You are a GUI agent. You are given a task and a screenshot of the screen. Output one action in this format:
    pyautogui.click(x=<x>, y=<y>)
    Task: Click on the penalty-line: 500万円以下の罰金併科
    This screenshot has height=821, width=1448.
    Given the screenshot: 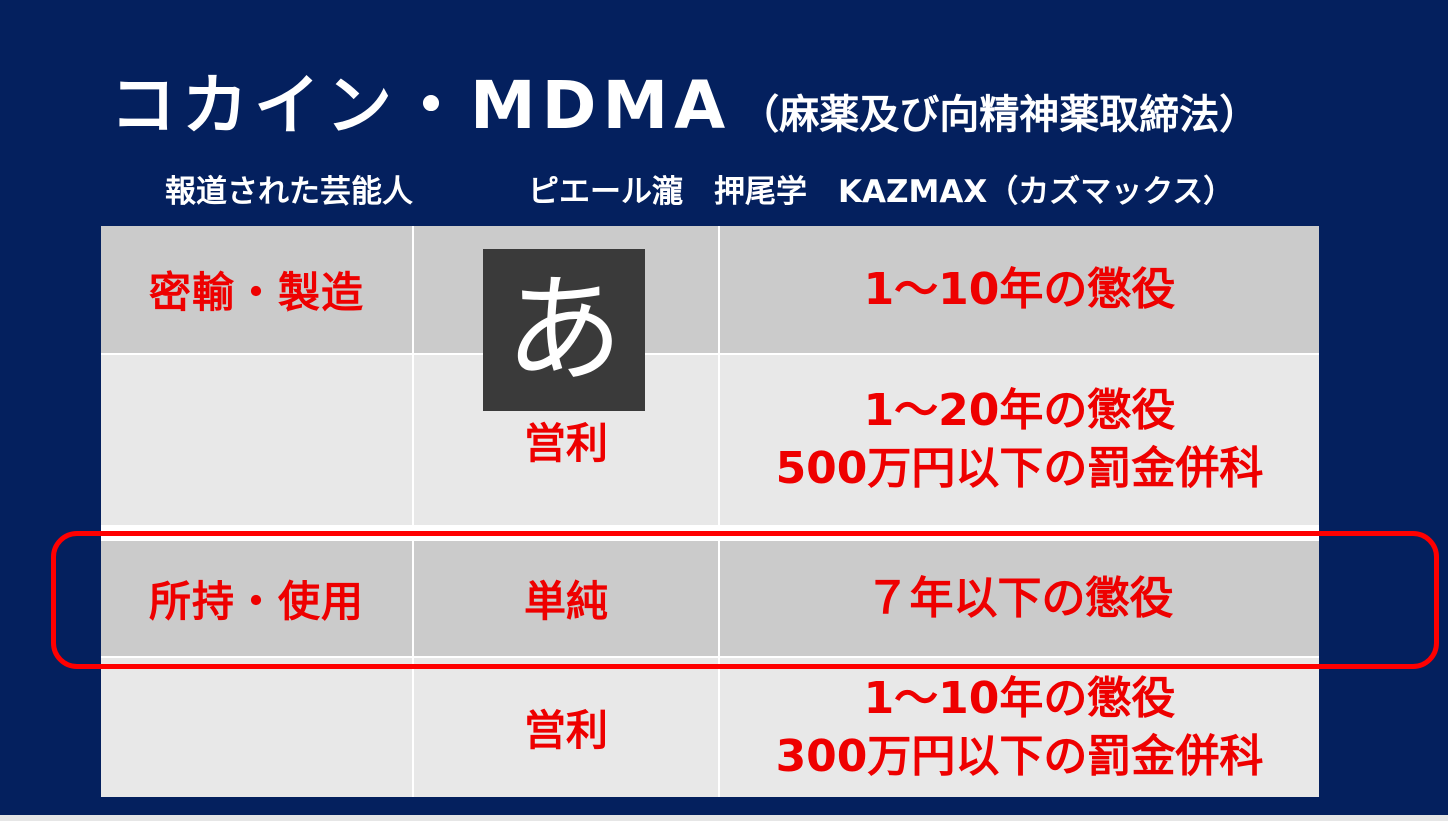 What is the action you would take?
    pyautogui.click(x=1019, y=468)
    